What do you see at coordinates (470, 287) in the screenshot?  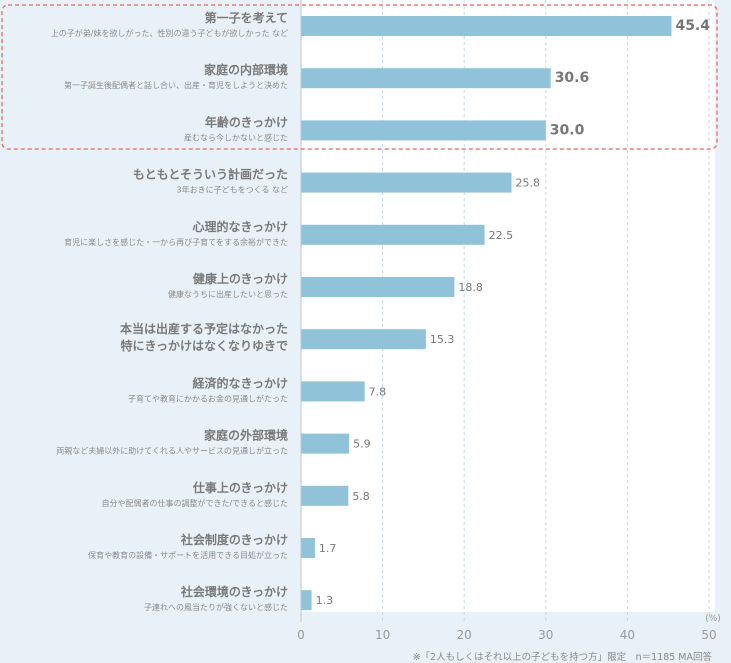 I see `data-label: 18.8` at bounding box center [470, 287].